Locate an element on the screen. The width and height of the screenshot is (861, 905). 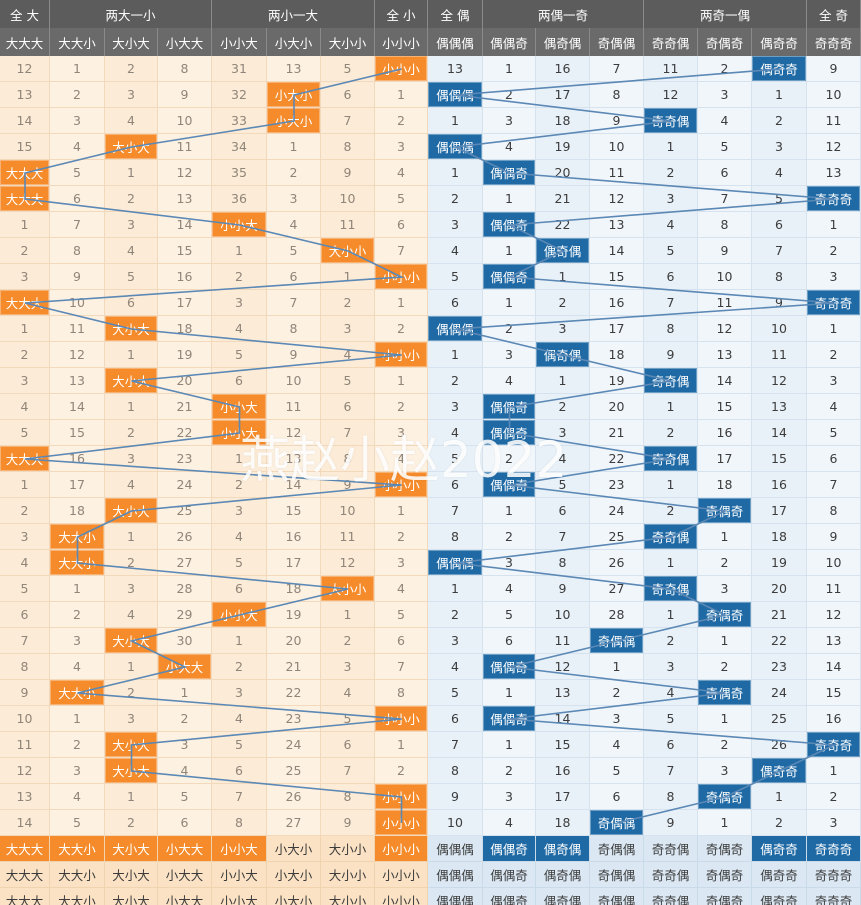
footer-pattern: 小小大 is located at coordinates (239, 896).